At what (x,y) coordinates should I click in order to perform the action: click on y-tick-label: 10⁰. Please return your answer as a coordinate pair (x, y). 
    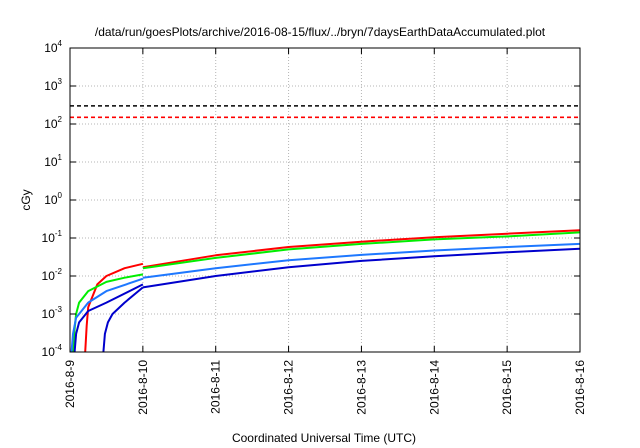
    Looking at the image, I should click on (53, 199).